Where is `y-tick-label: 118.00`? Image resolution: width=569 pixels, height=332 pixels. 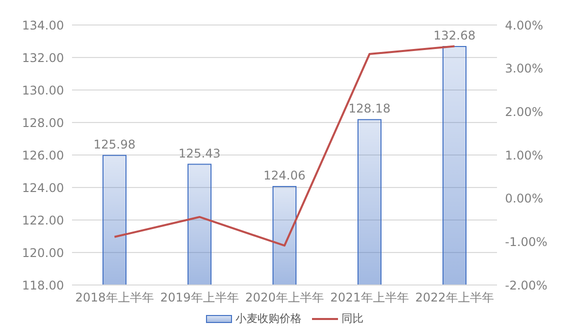 y-tick-label: 118.00 is located at coordinates (43, 285).